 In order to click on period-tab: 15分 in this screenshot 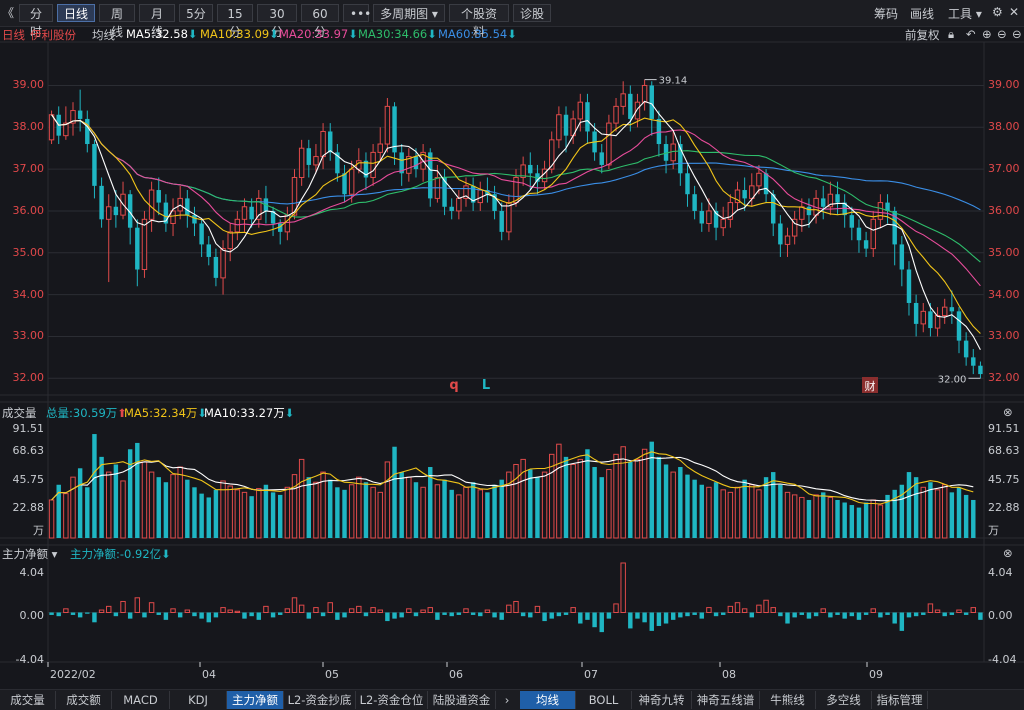, I will do `click(235, 21)`.